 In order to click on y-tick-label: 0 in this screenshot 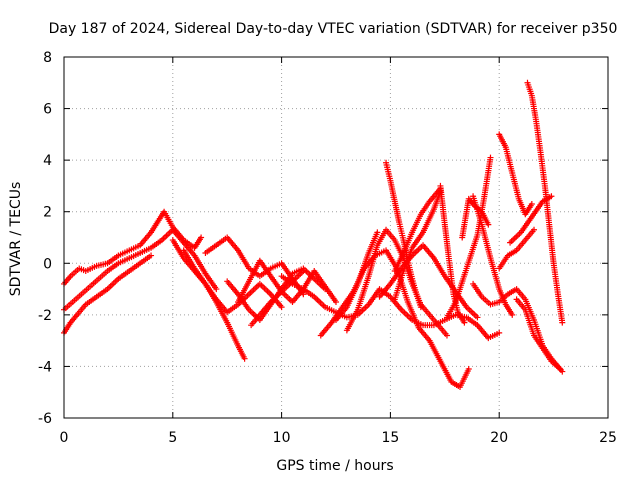, I will do `click(47, 264)`.